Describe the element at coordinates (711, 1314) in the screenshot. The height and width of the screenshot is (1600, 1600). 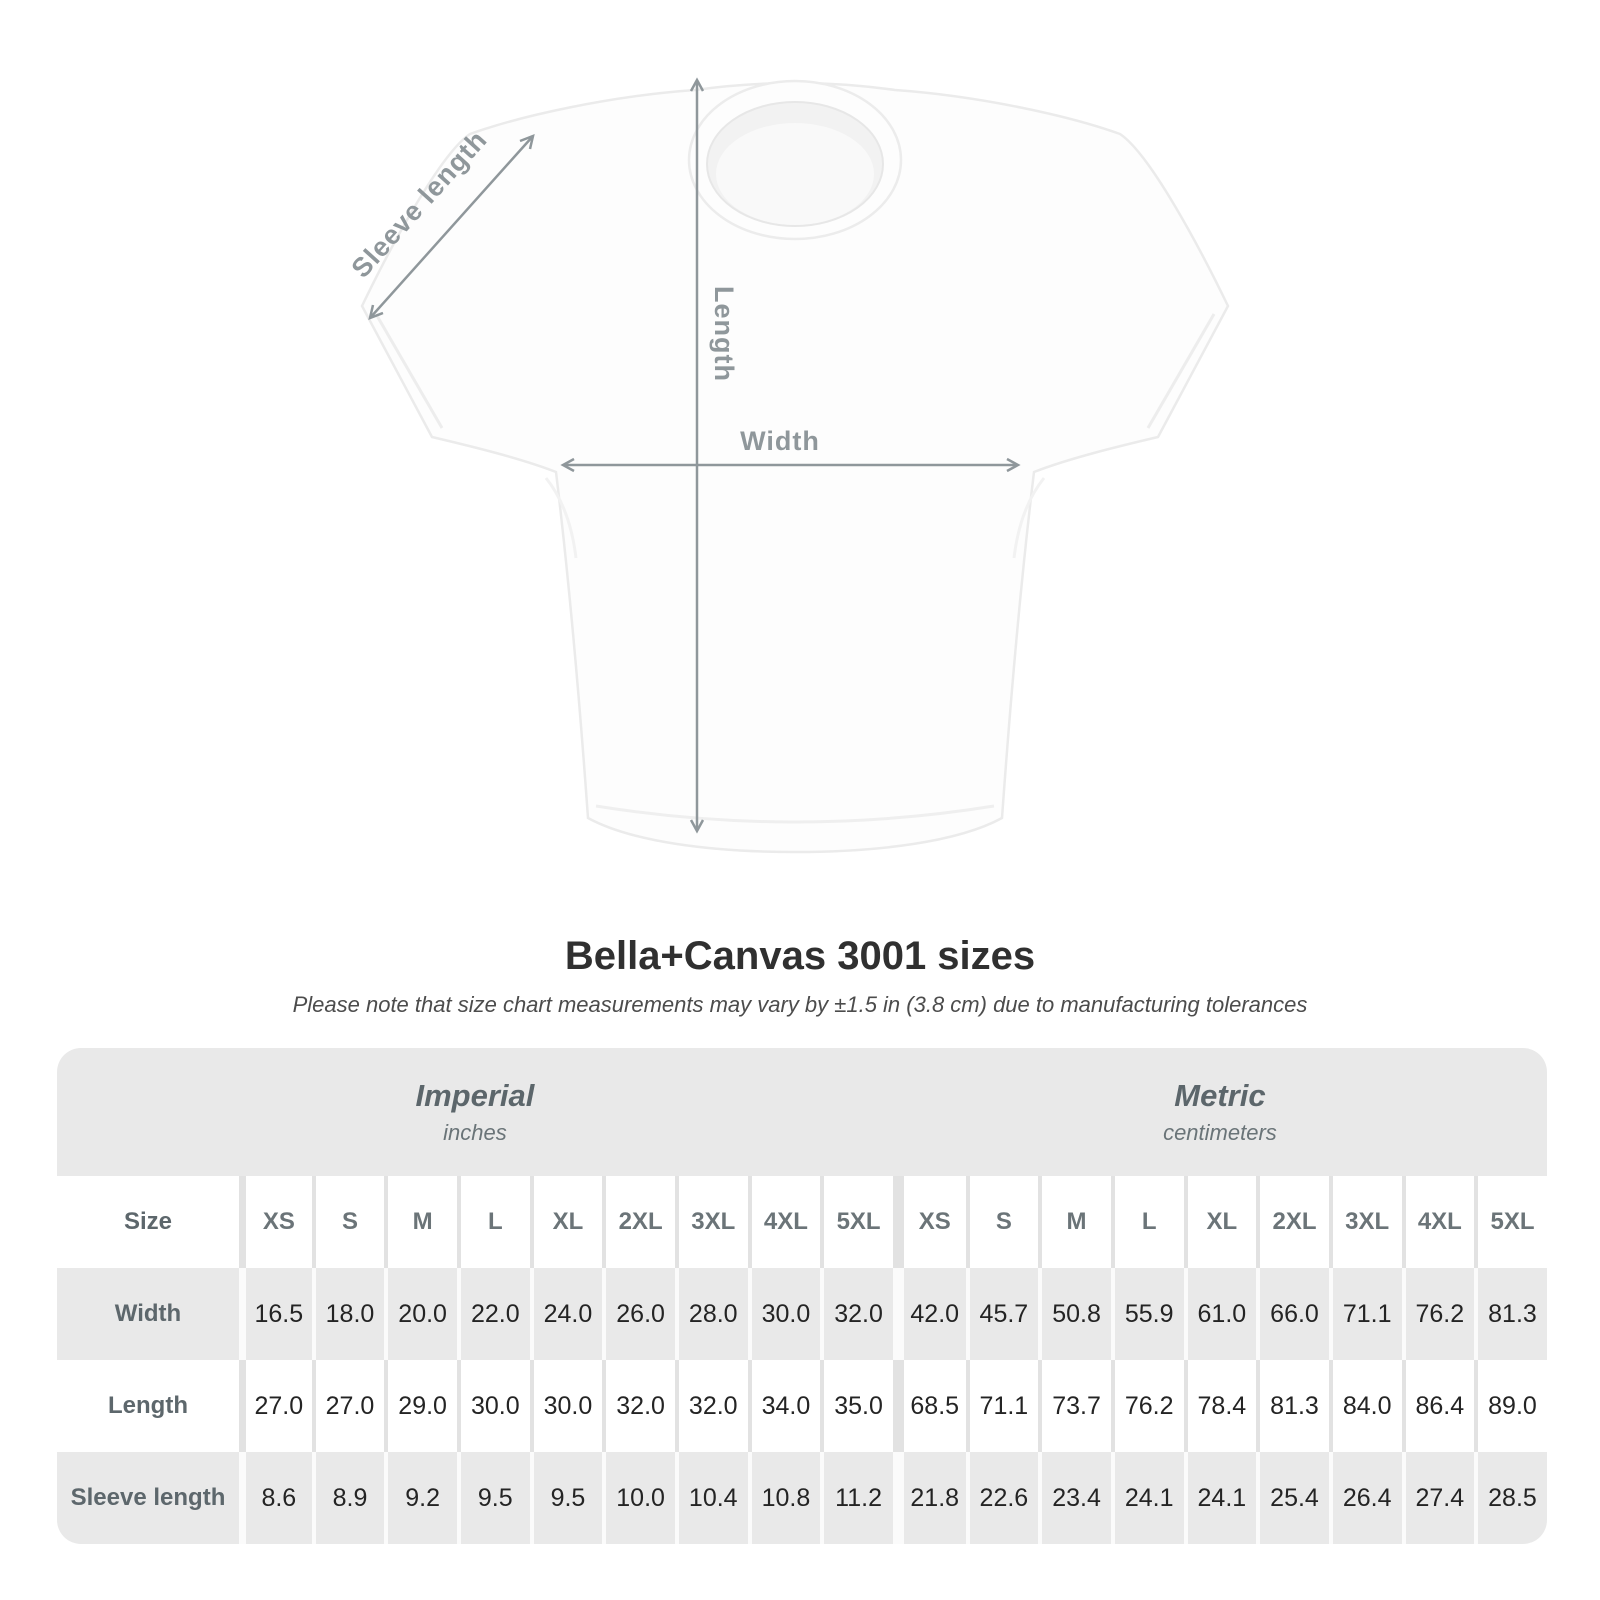
I see `size-value-cell: 28.0` at that location.